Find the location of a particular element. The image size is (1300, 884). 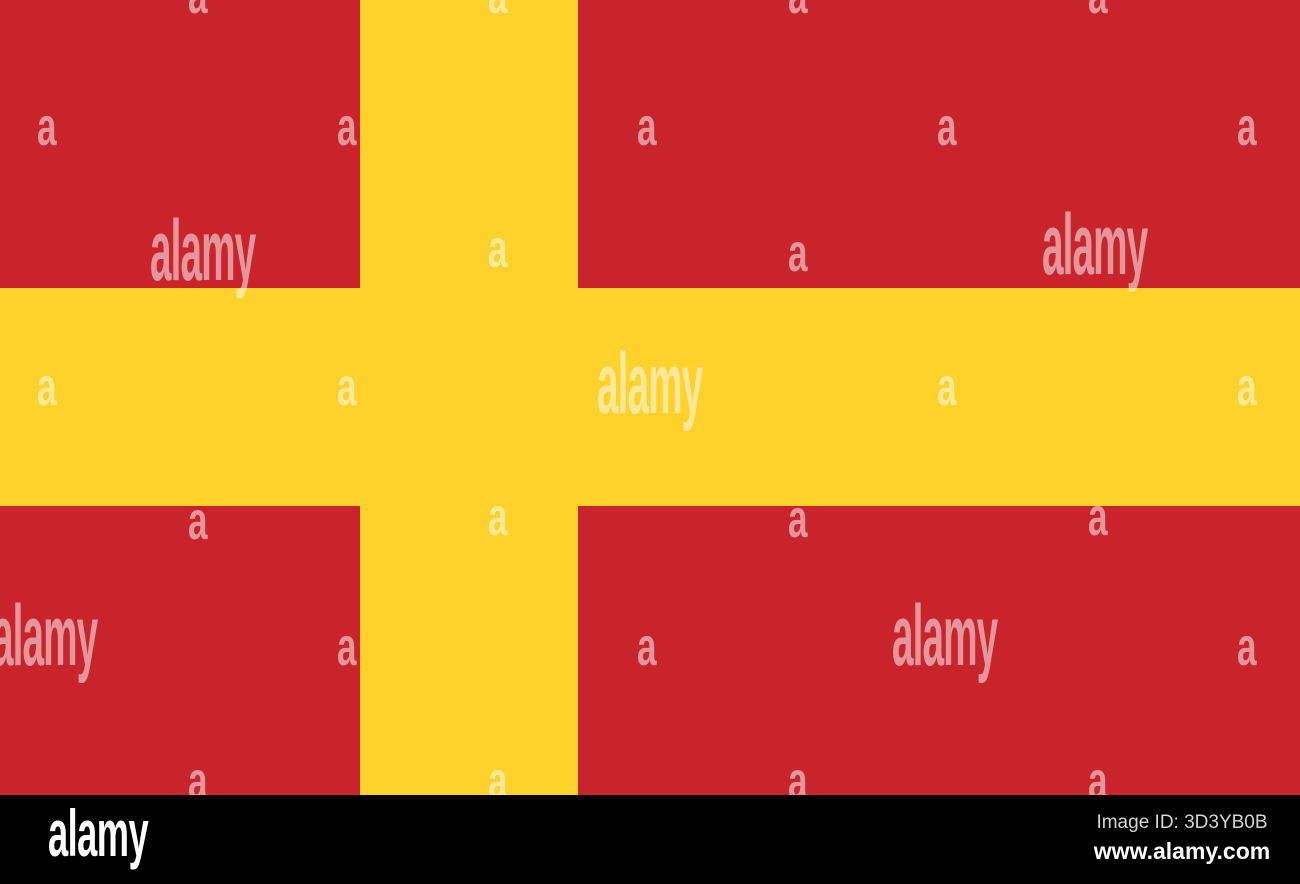

image-id-box: Image ID: 3D3YB0B www.alamy.com is located at coordinates (1182, 838).